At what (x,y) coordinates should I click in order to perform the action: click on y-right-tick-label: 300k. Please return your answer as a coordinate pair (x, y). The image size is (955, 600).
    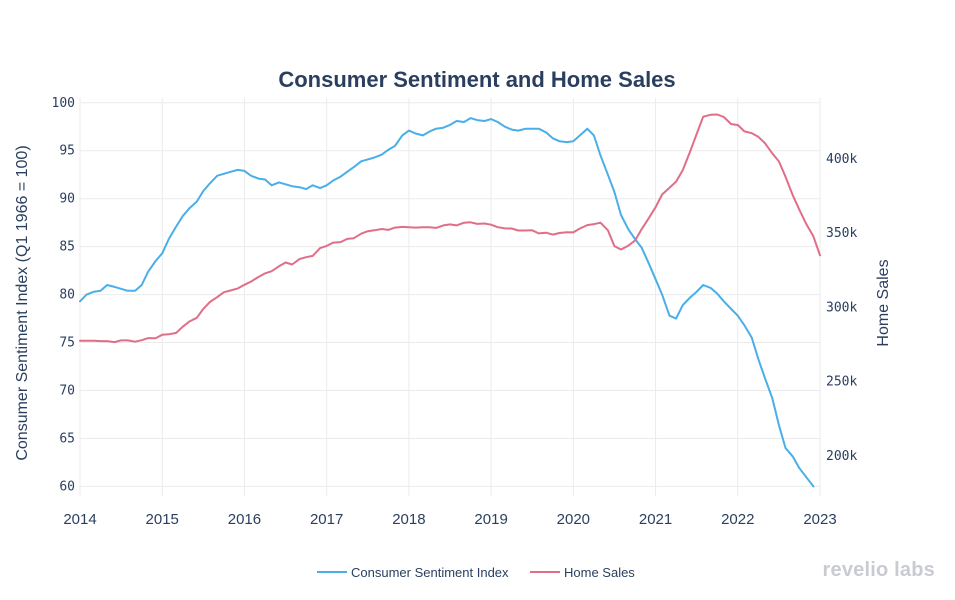
    Looking at the image, I should click on (841, 307).